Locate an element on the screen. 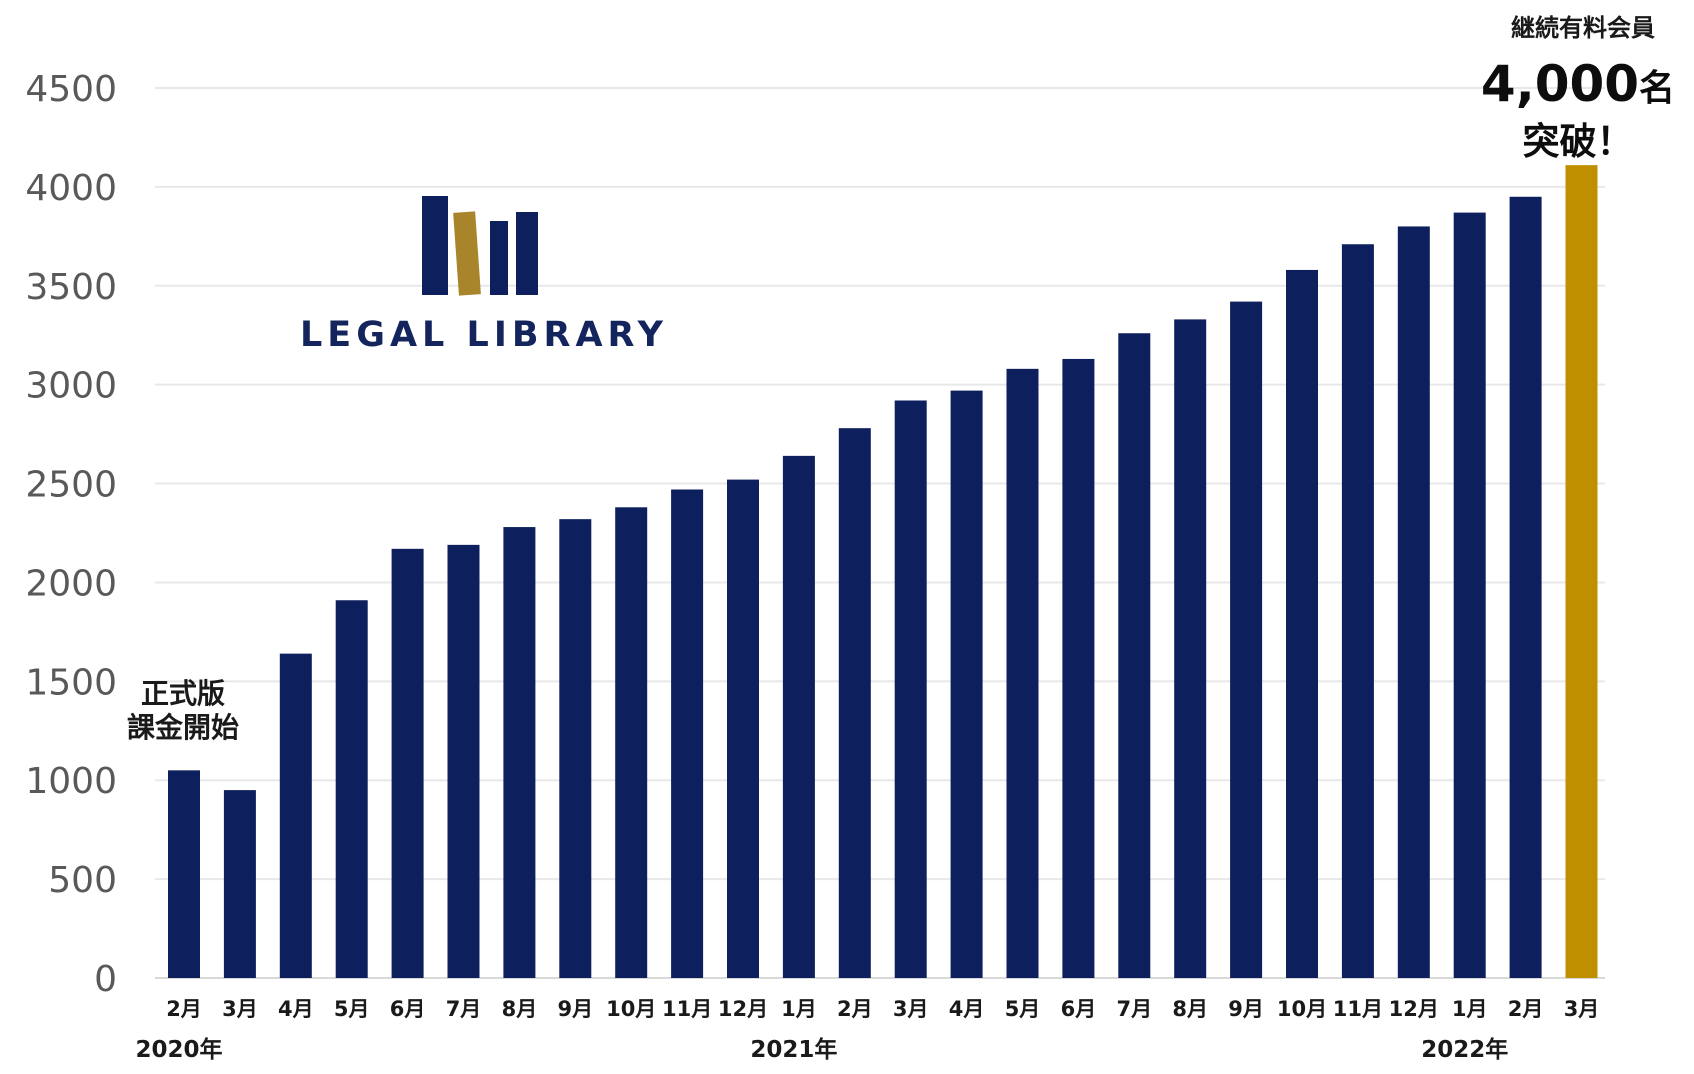 This screenshot has height=1074, width=1694. y-tick-label: 3500 is located at coordinates (71, 287).